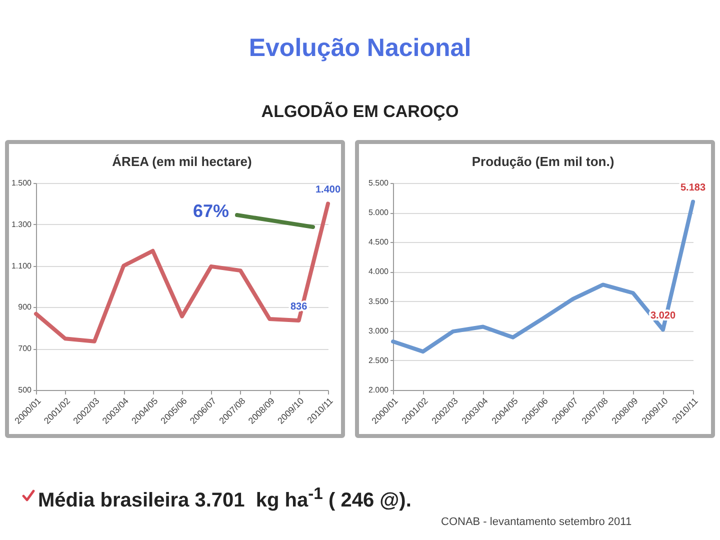  Describe the element at coordinates (182, 161) in the screenshot. I see `chart-title: ÁREA (em mil hectare)` at that location.